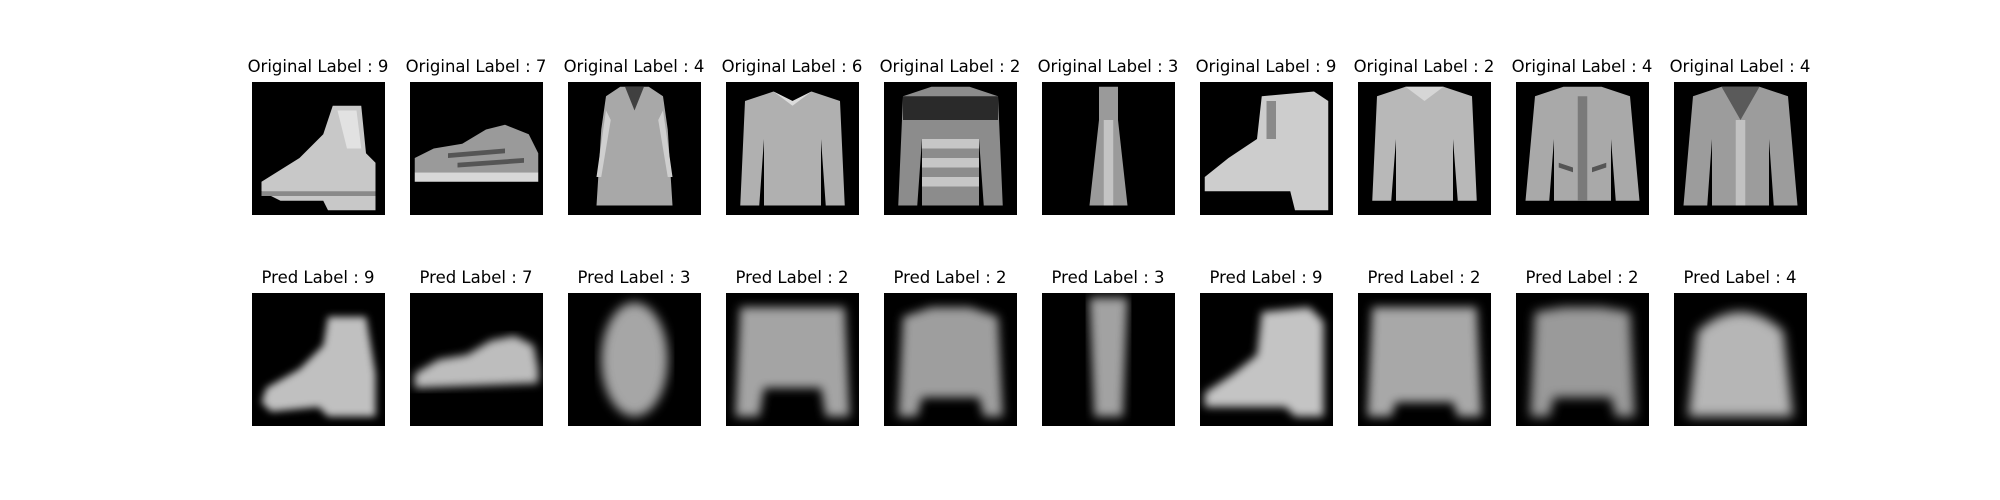 The width and height of the screenshot is (2000, 500). Describe the element at coordinates (476, 359) in the screenshot. I see `blurry-sneaker-icon` at that location.